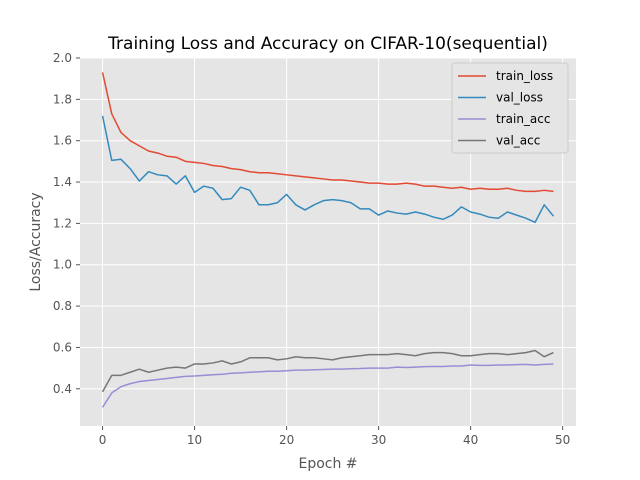 This screenshot has width=640, height=480. What do you see at coordinates (62, 265) in the screenshot?
I see `y-tick-label: 1.0` at bounding box center [62, 265].